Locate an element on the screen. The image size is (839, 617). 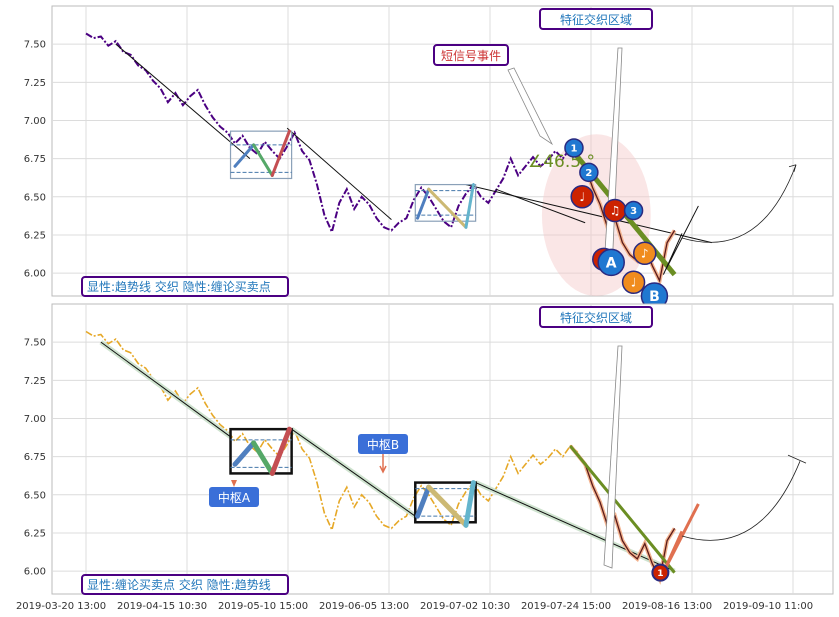
signal-marker-label: ♫ is located at coordinates (615, 211).